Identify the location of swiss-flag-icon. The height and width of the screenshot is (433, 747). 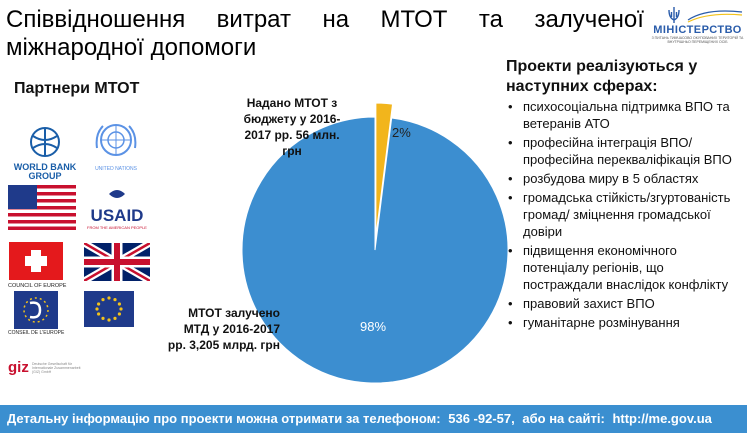
(36, 261).